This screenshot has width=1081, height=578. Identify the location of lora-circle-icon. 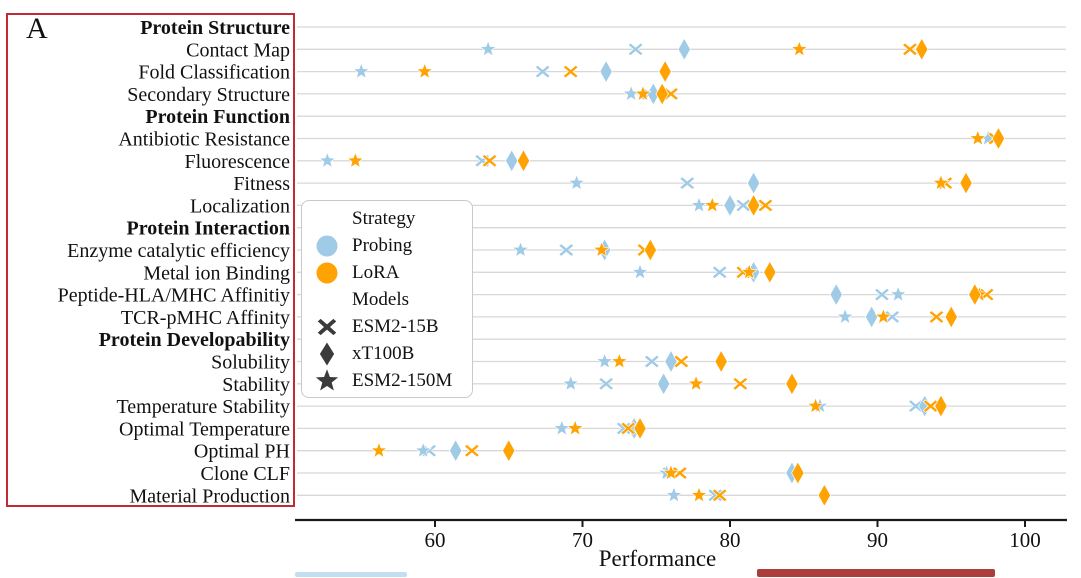
(327, 272).